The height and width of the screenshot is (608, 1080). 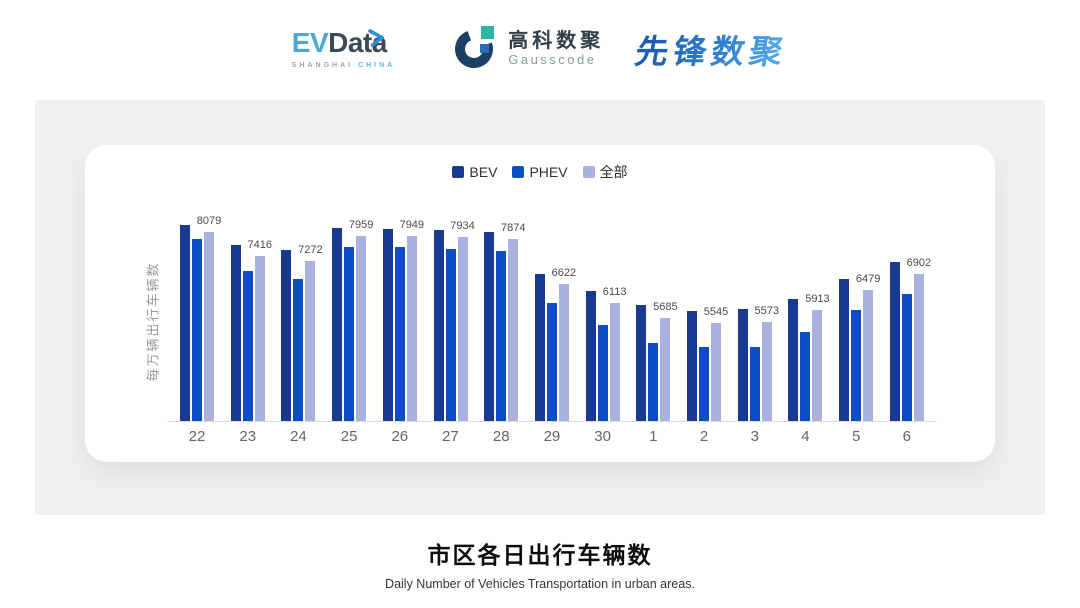 I want to click on gausscode-logo: 高科数聚 Gausscode, so click(x=528, y=49).